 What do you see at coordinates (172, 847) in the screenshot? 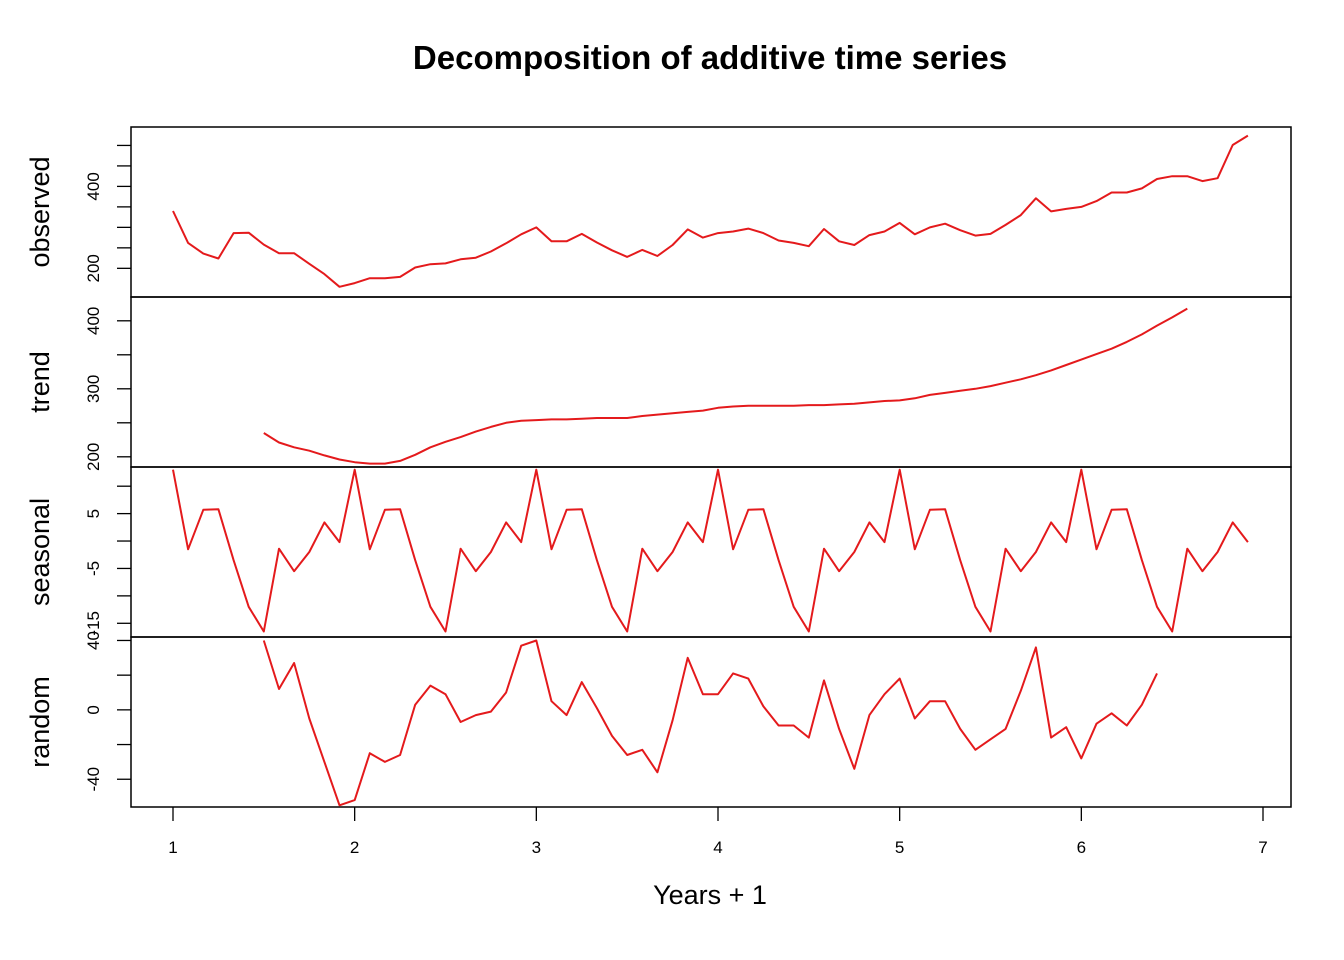
I see `x-tick-label: 1` at bounding box center [172, 847].